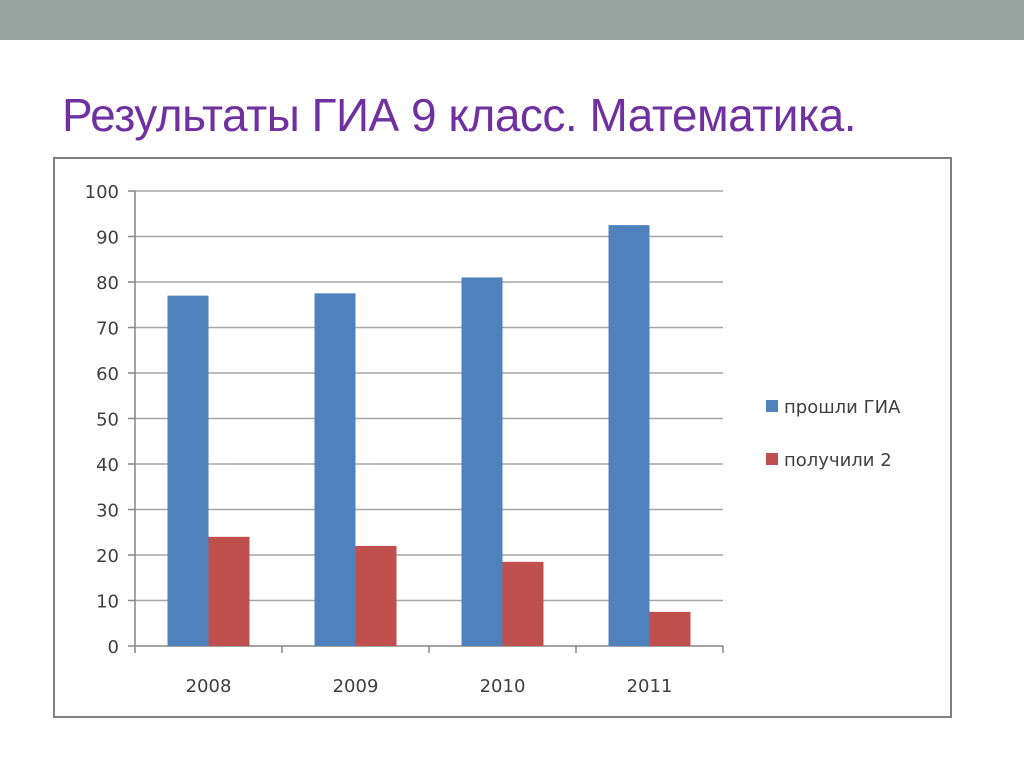 The image size is (1024, 768). What do you see at coordinates (670, 628) in the screenshot?
I see `bar-failed-2011` at bounding box center [670, 628].